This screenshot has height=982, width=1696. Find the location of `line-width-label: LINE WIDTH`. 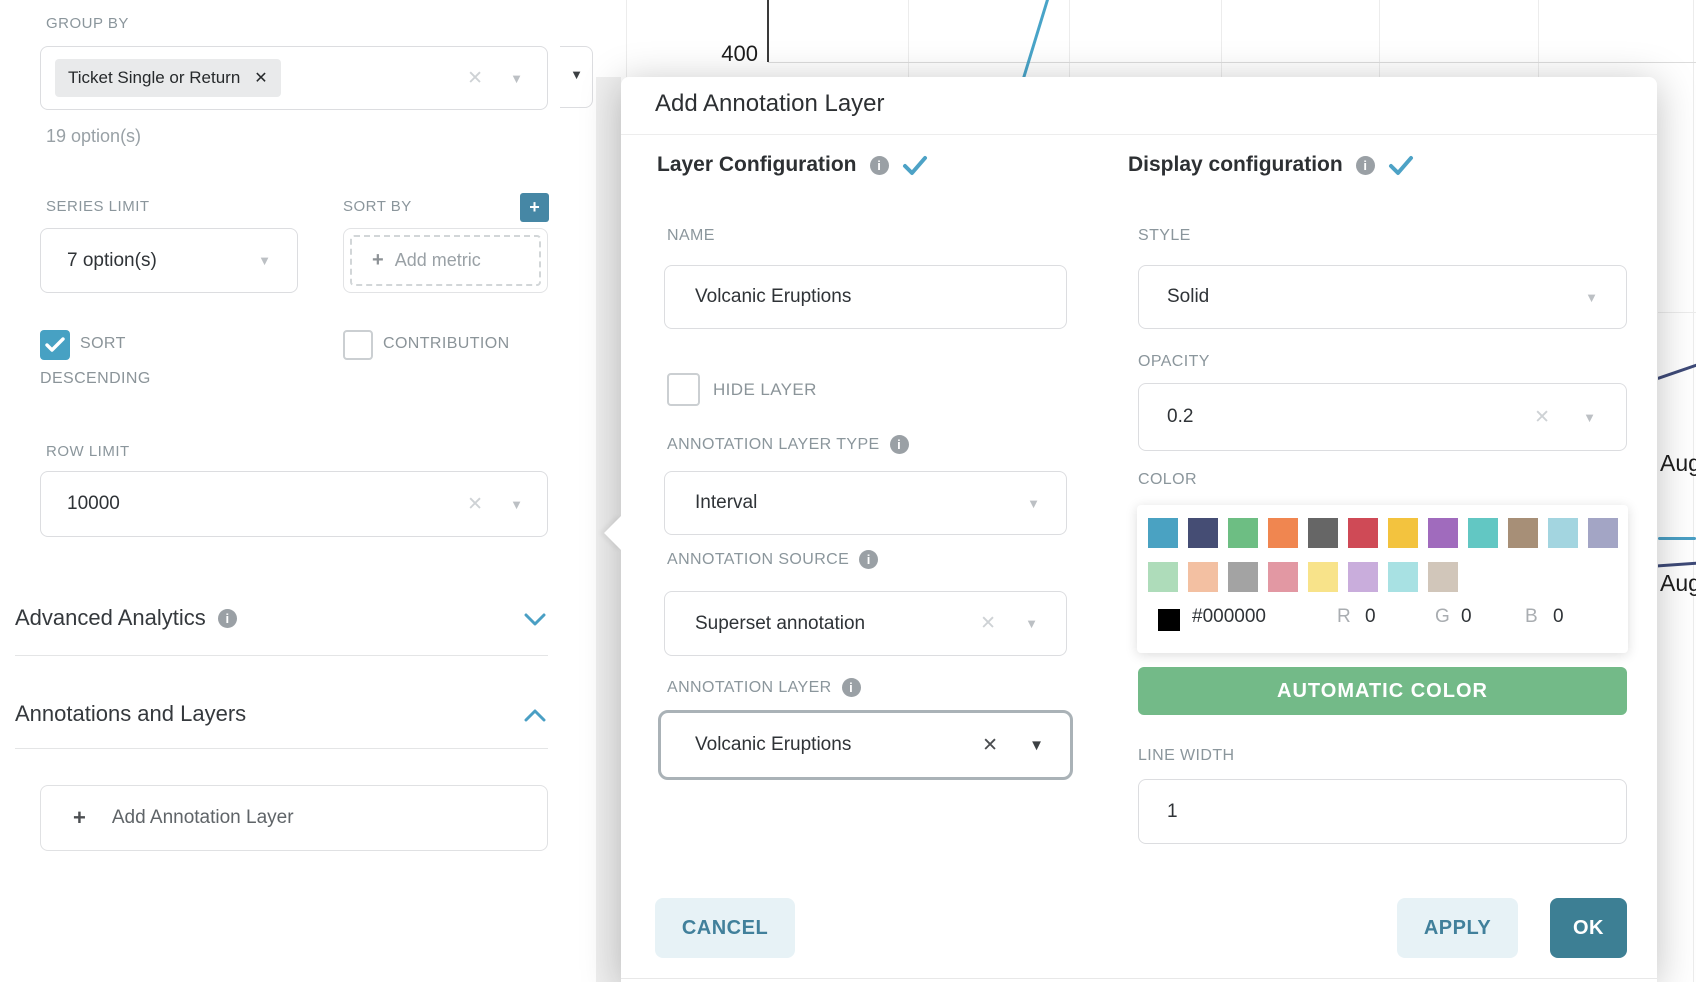

line-width-label: LINE WIDTH is located at coordinates (1186, 755).